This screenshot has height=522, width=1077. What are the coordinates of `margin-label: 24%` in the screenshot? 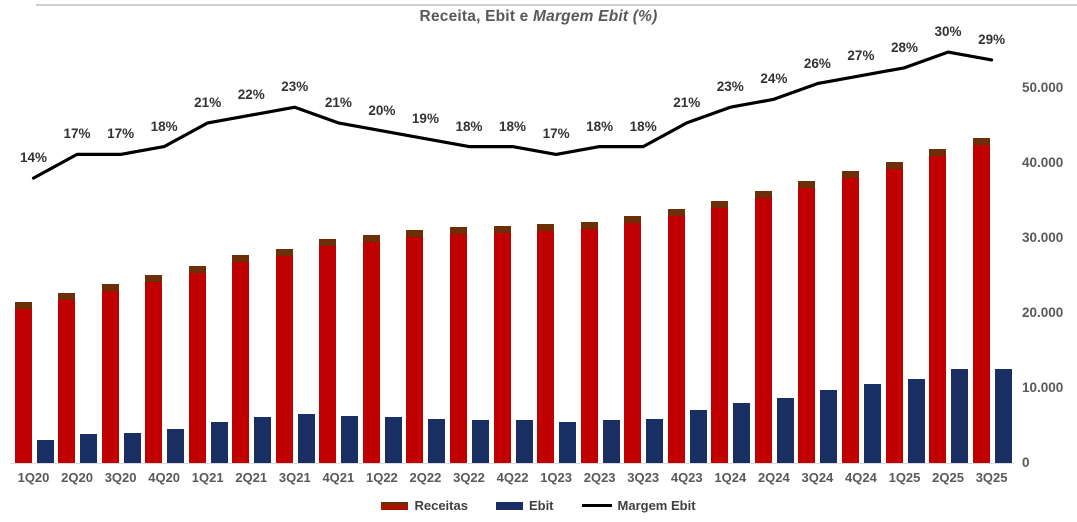 It's located at (774, 79).